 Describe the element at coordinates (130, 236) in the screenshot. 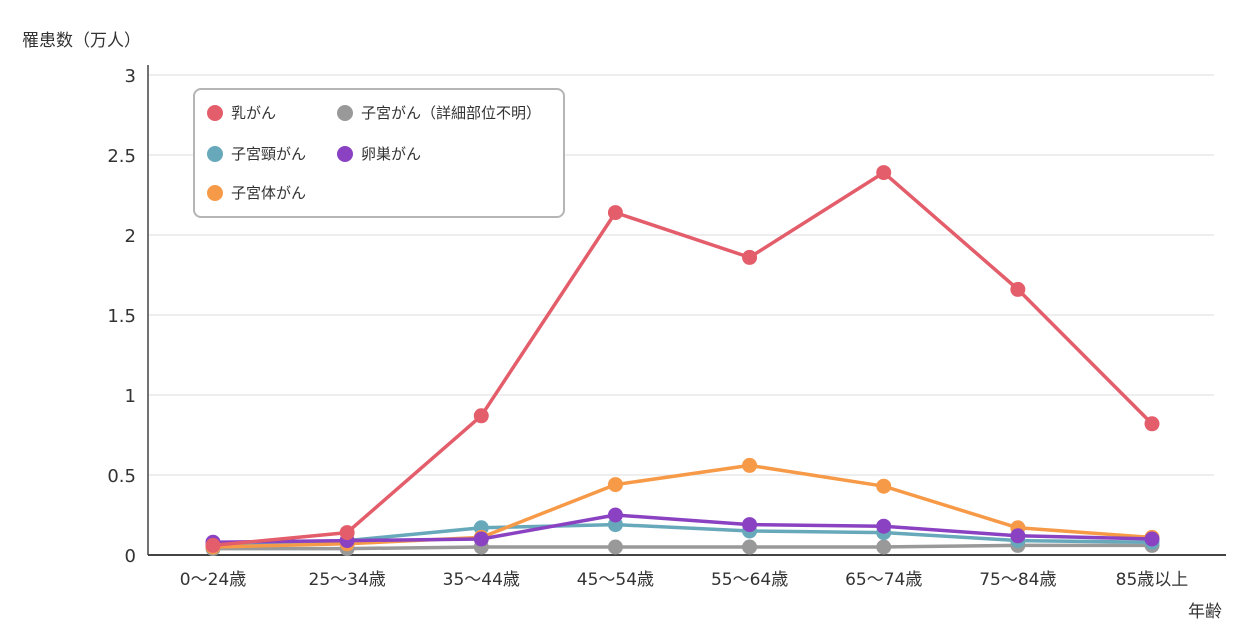

I see `y-tick-label: 2` at that location.